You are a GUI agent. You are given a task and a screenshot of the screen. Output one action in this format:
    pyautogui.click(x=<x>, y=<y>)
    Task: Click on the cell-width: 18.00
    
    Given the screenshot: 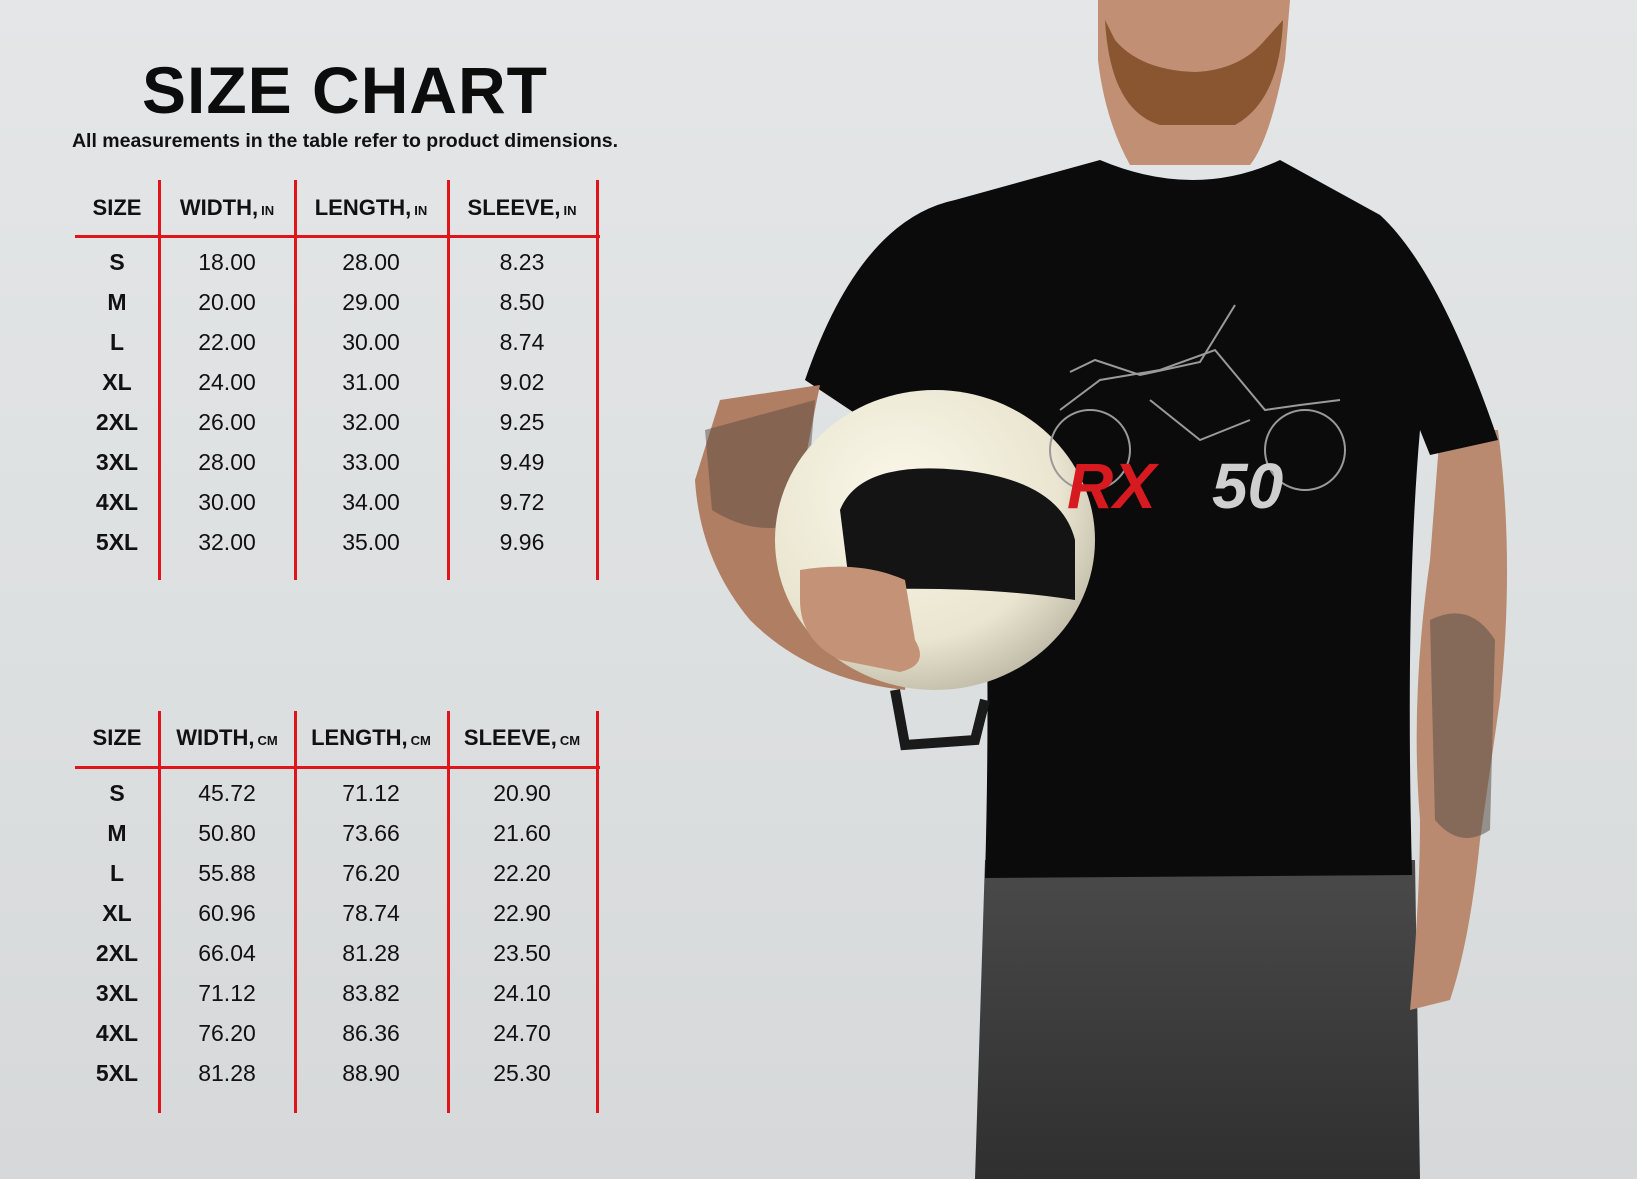 What is the action you would take?
    pyautogui.click(x=227, y=262)
    